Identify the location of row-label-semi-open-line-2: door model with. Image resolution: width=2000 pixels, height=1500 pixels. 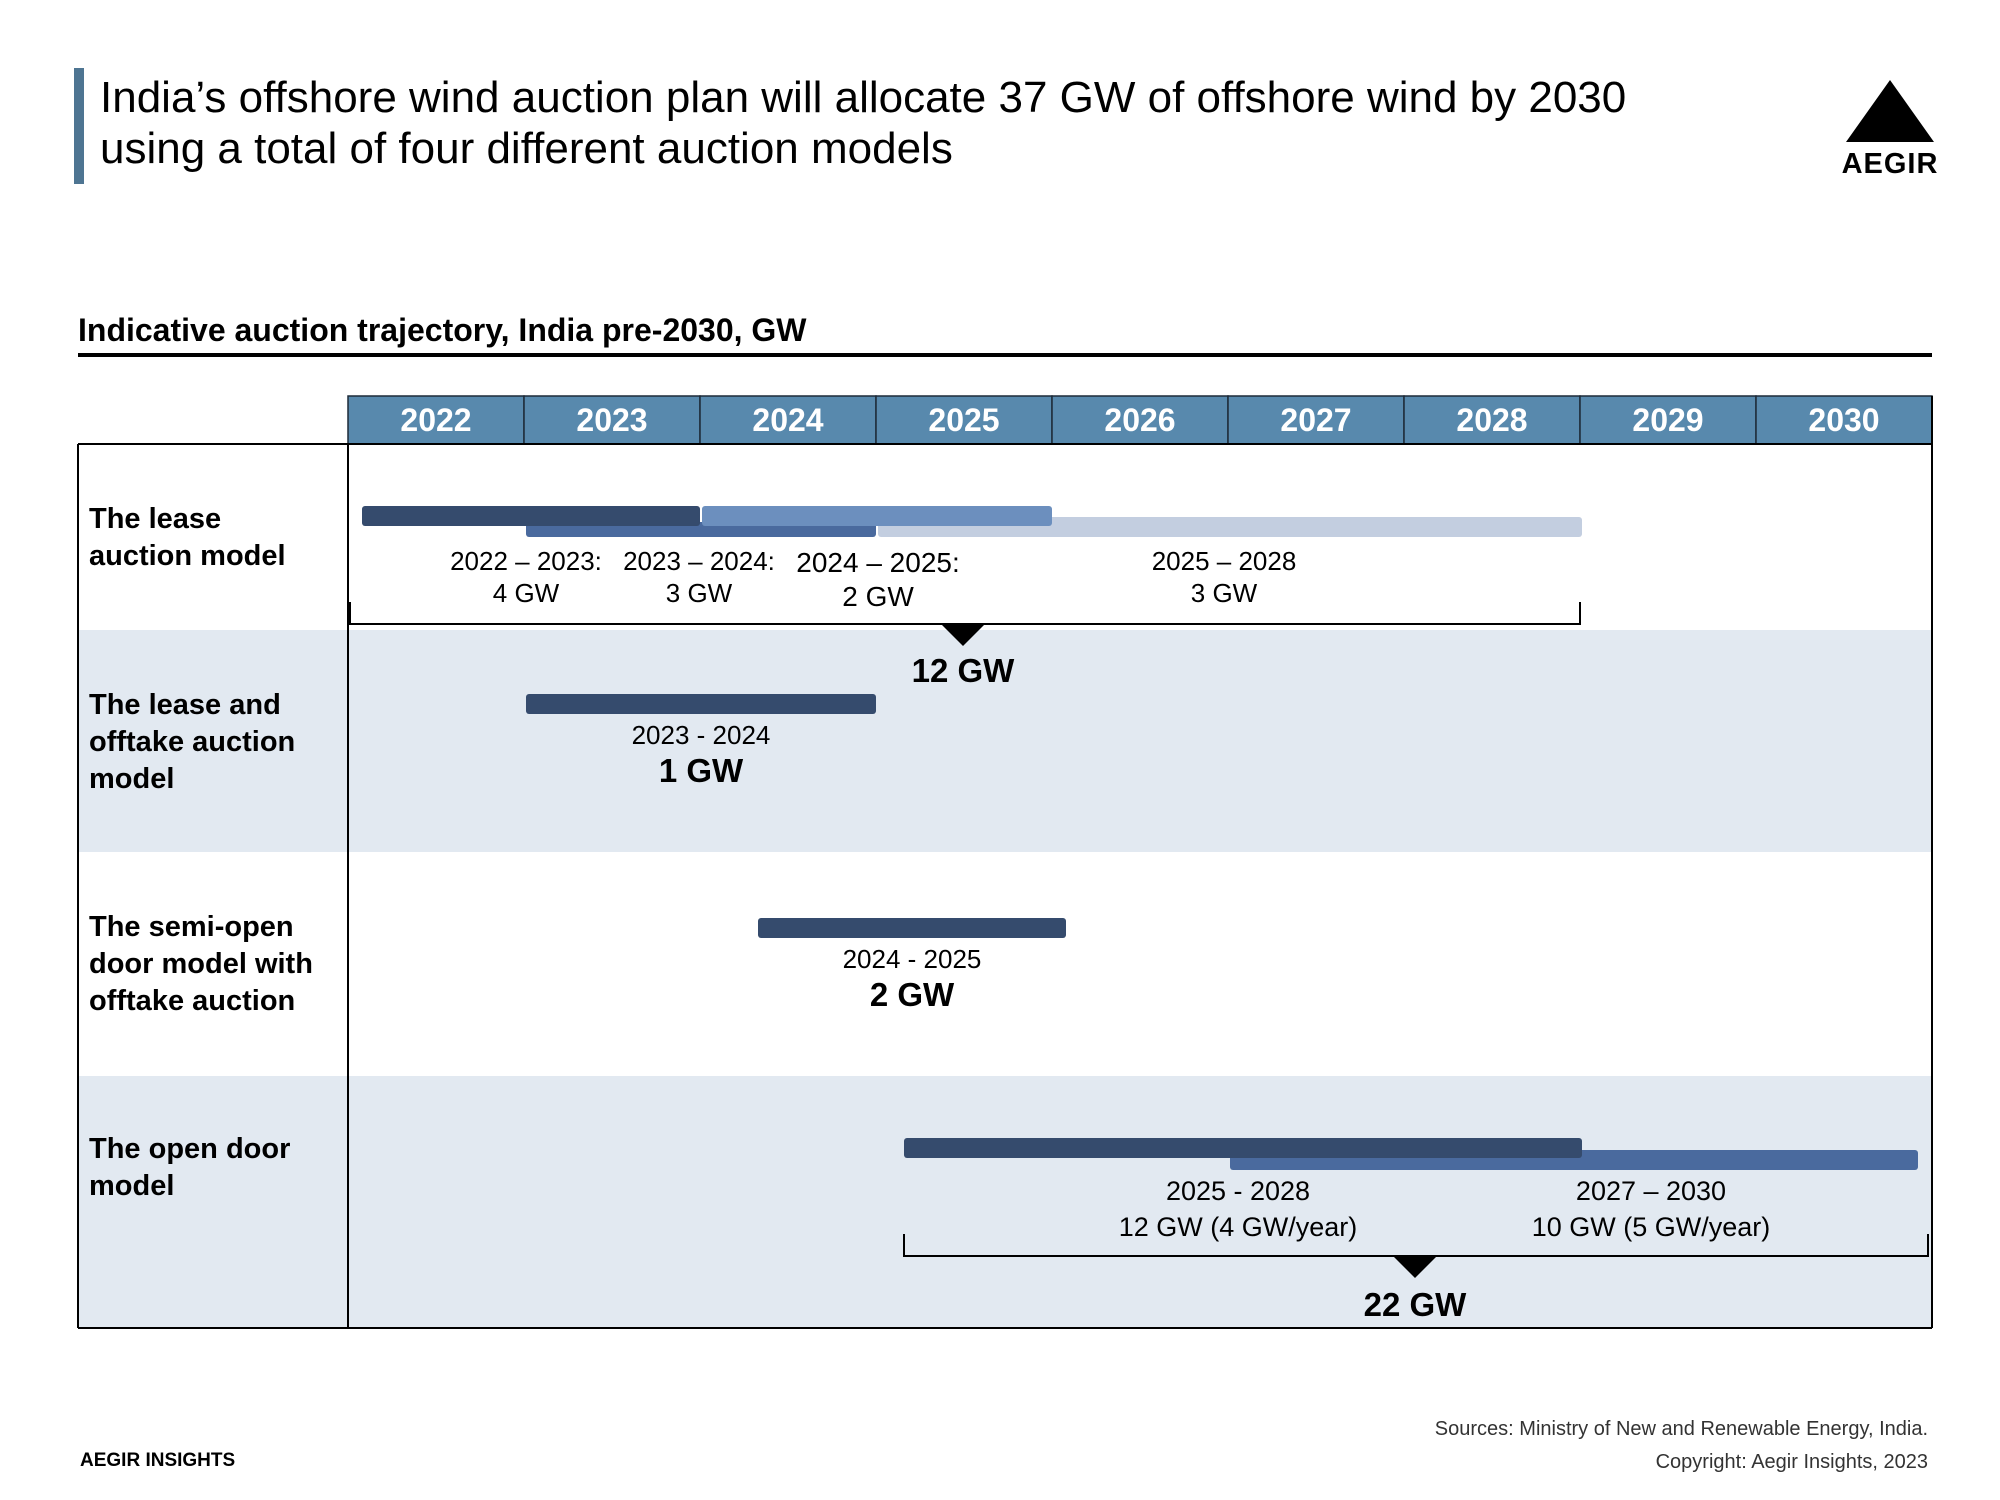
(201, 964).